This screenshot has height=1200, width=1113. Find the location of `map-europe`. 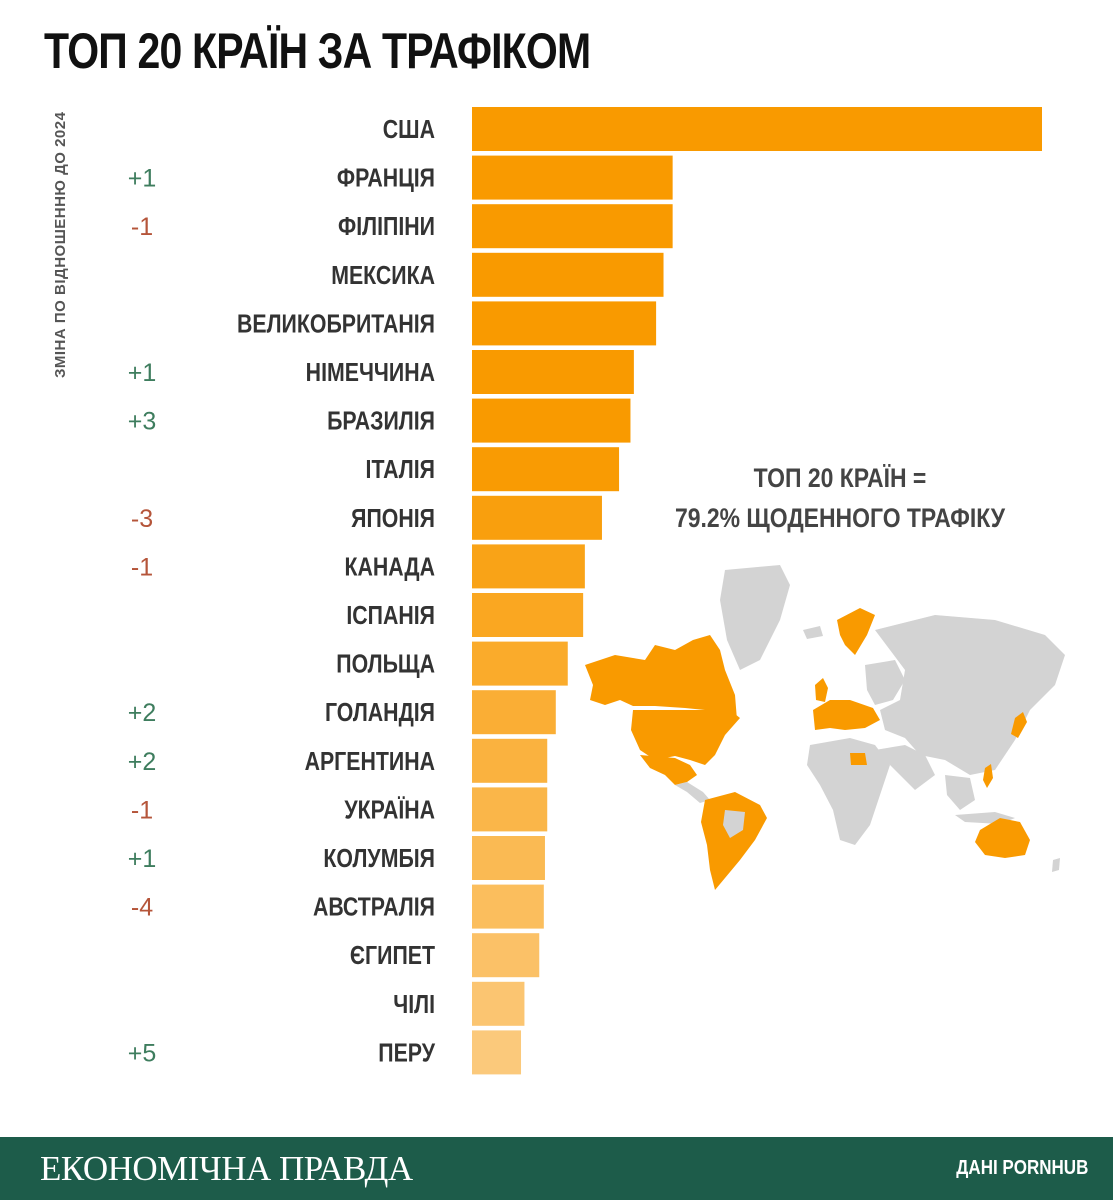

map-europe is located at coordinates (846, 715).